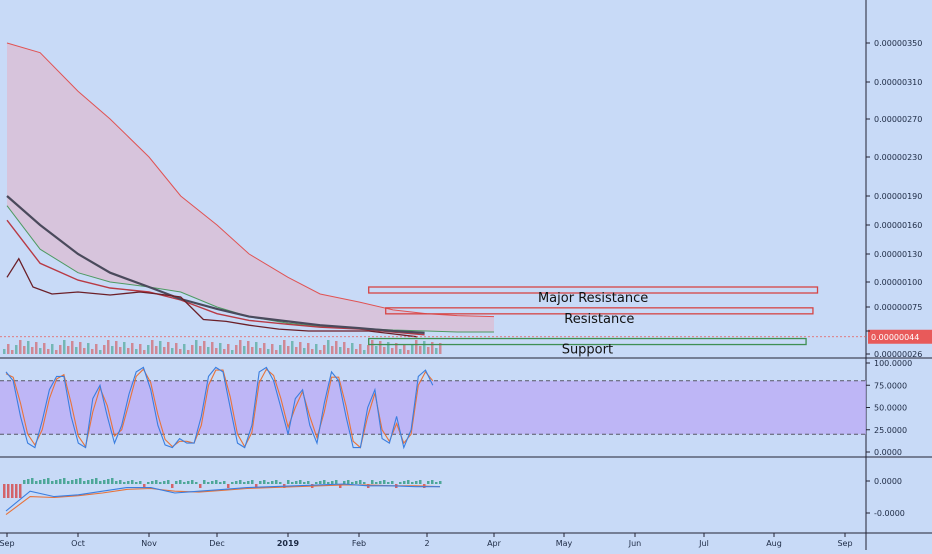 The image size is (932, 554). What do you see at coordinates (703, 543) in the screenshot?
I see `time-tick-label: Jul` at bounding box center [703, 543].